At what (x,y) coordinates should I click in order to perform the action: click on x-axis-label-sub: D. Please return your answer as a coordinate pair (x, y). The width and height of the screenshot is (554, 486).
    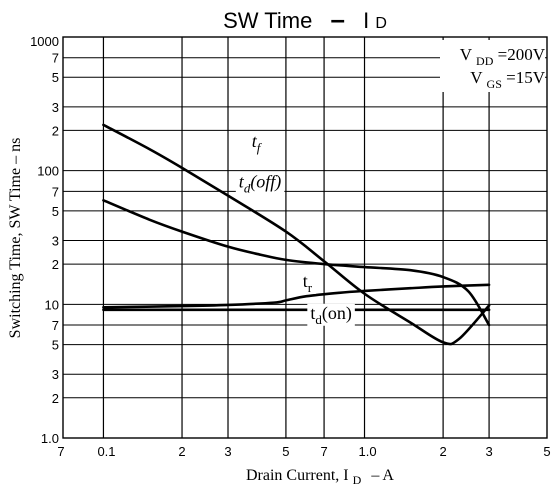
    Looking at the image, I should click on (357, 479).